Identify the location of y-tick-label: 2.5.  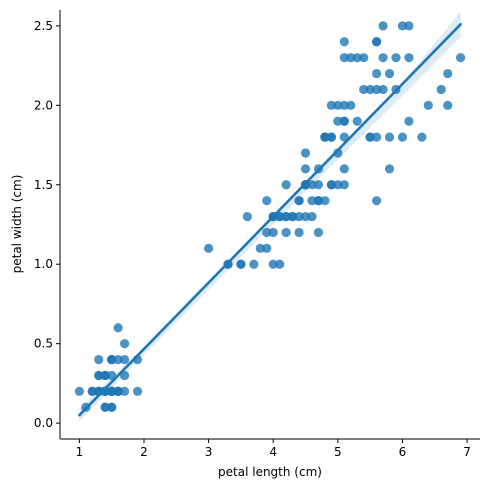
(43, 26).